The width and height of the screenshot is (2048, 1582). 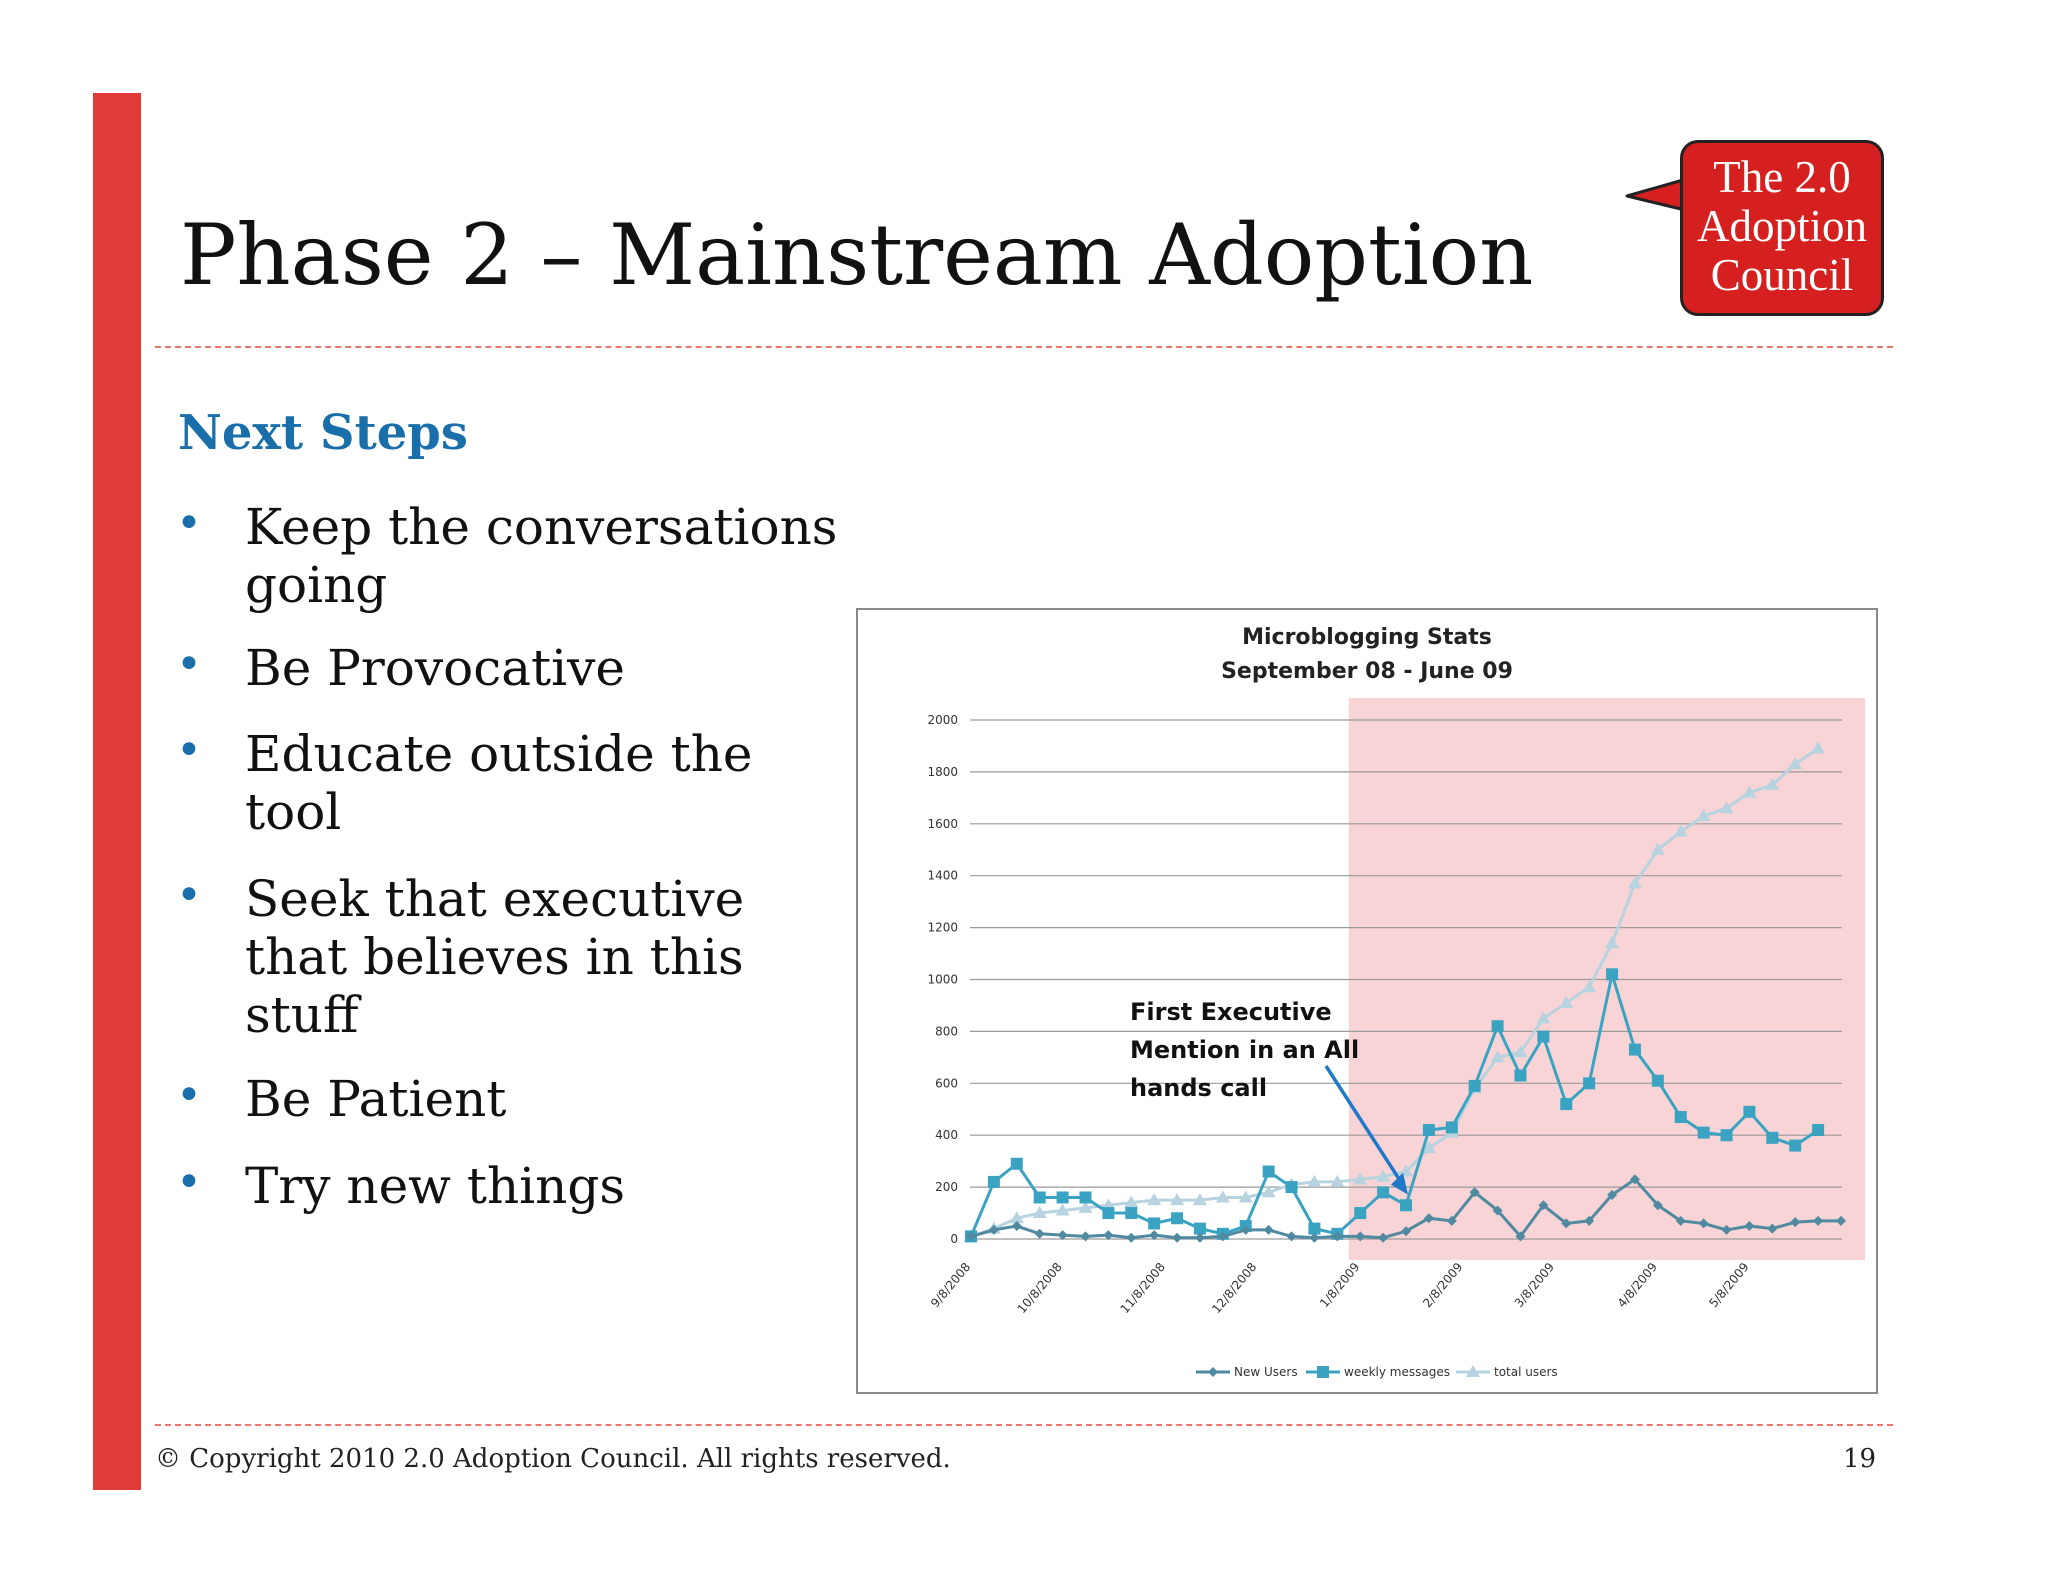 What do you see at coordinates (942, 720) in the screenshot?
I see `y-tick-label: 2000` at bounding box center [942, 720].